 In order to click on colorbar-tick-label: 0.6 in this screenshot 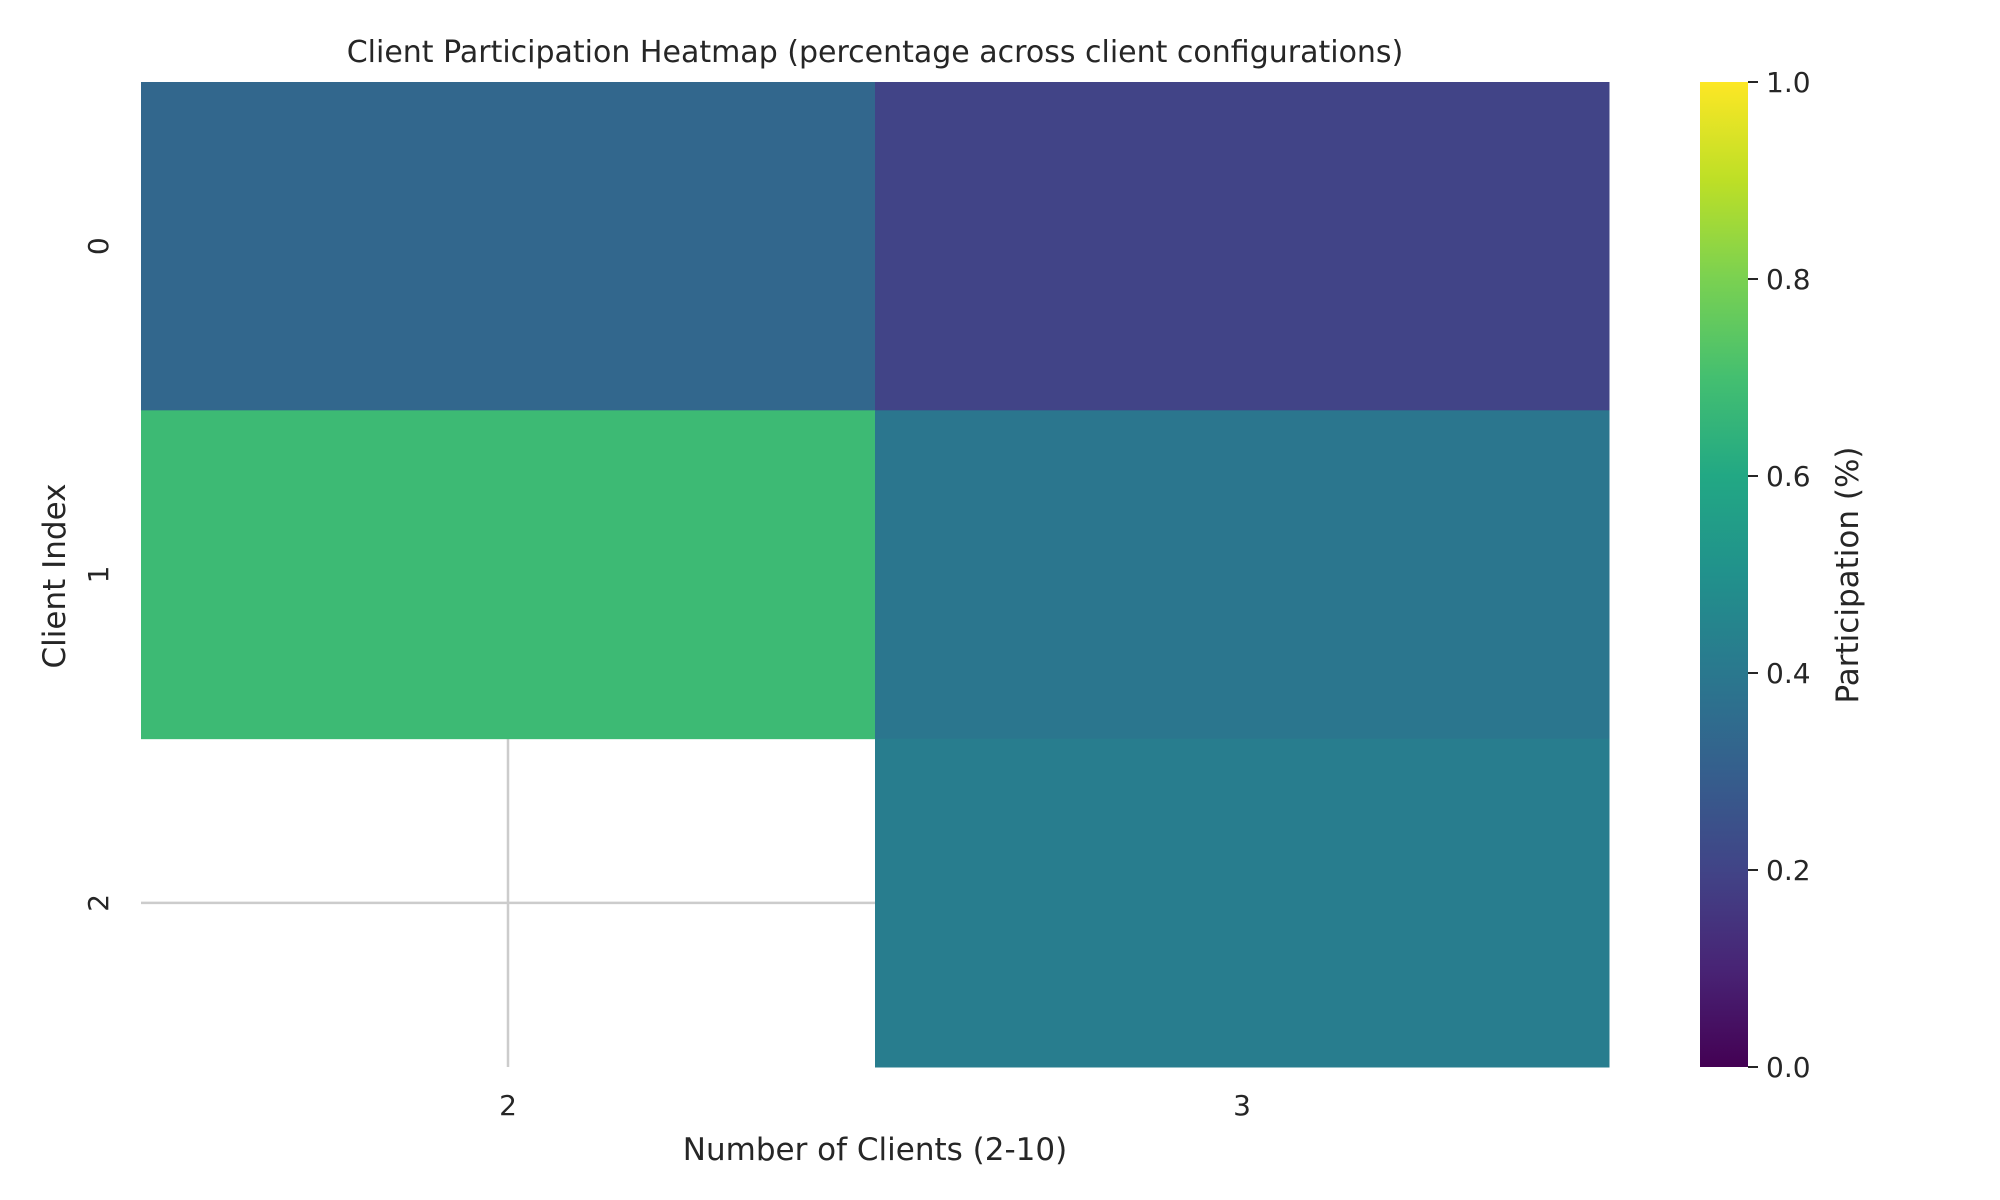, I will do `click(1788, 476)`.